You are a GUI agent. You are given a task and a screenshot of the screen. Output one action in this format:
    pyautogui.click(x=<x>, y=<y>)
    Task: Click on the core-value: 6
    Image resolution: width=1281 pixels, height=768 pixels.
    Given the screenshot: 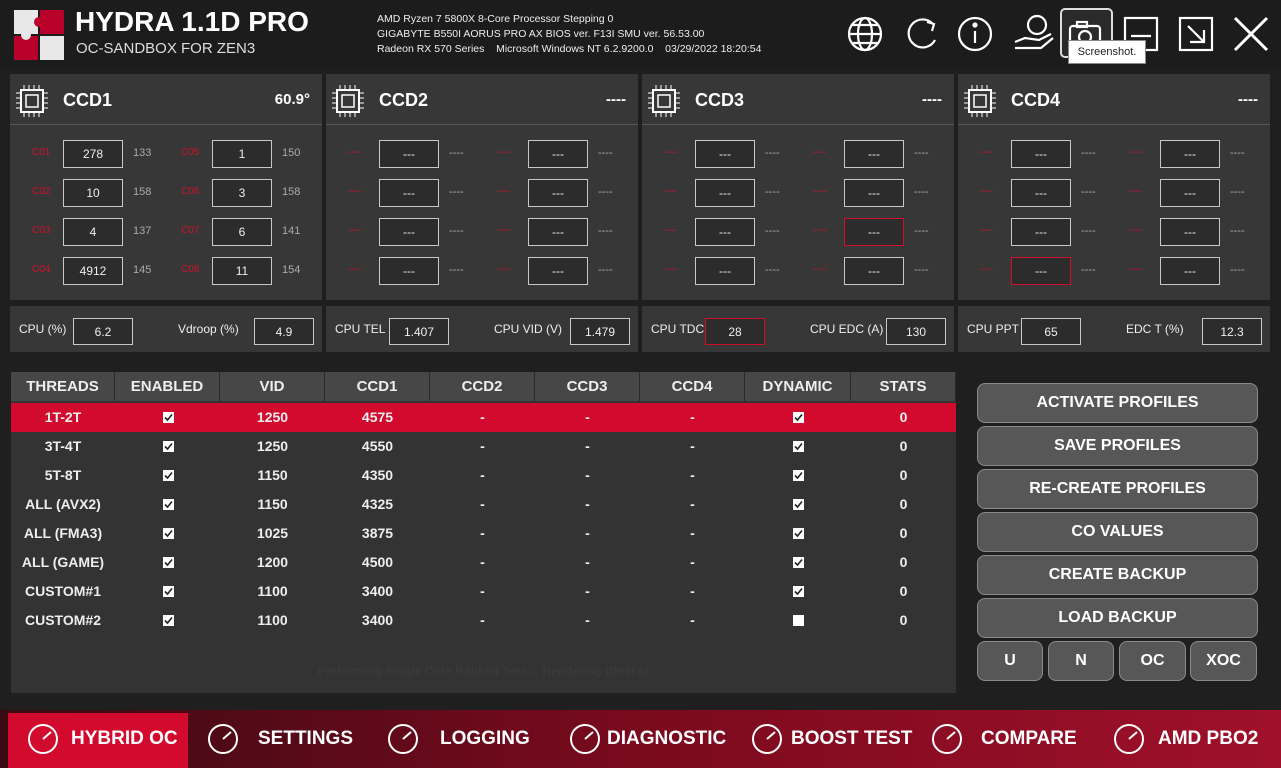 What is the action you would take?
    pyautogui.click(x=242, y=232)
    